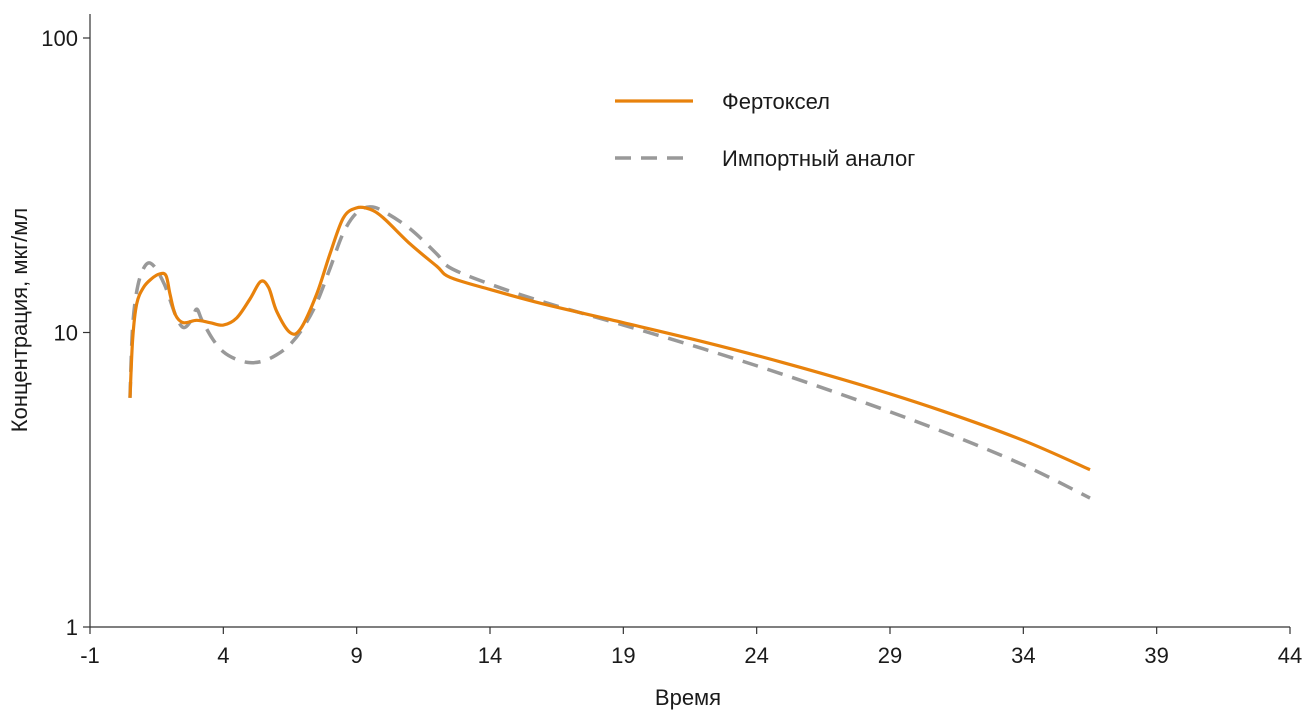 The image size is (1311, 715). Describe the element at coordinates (490, 655) in the screenshot. I see `x-tick-label: 14` at that location.